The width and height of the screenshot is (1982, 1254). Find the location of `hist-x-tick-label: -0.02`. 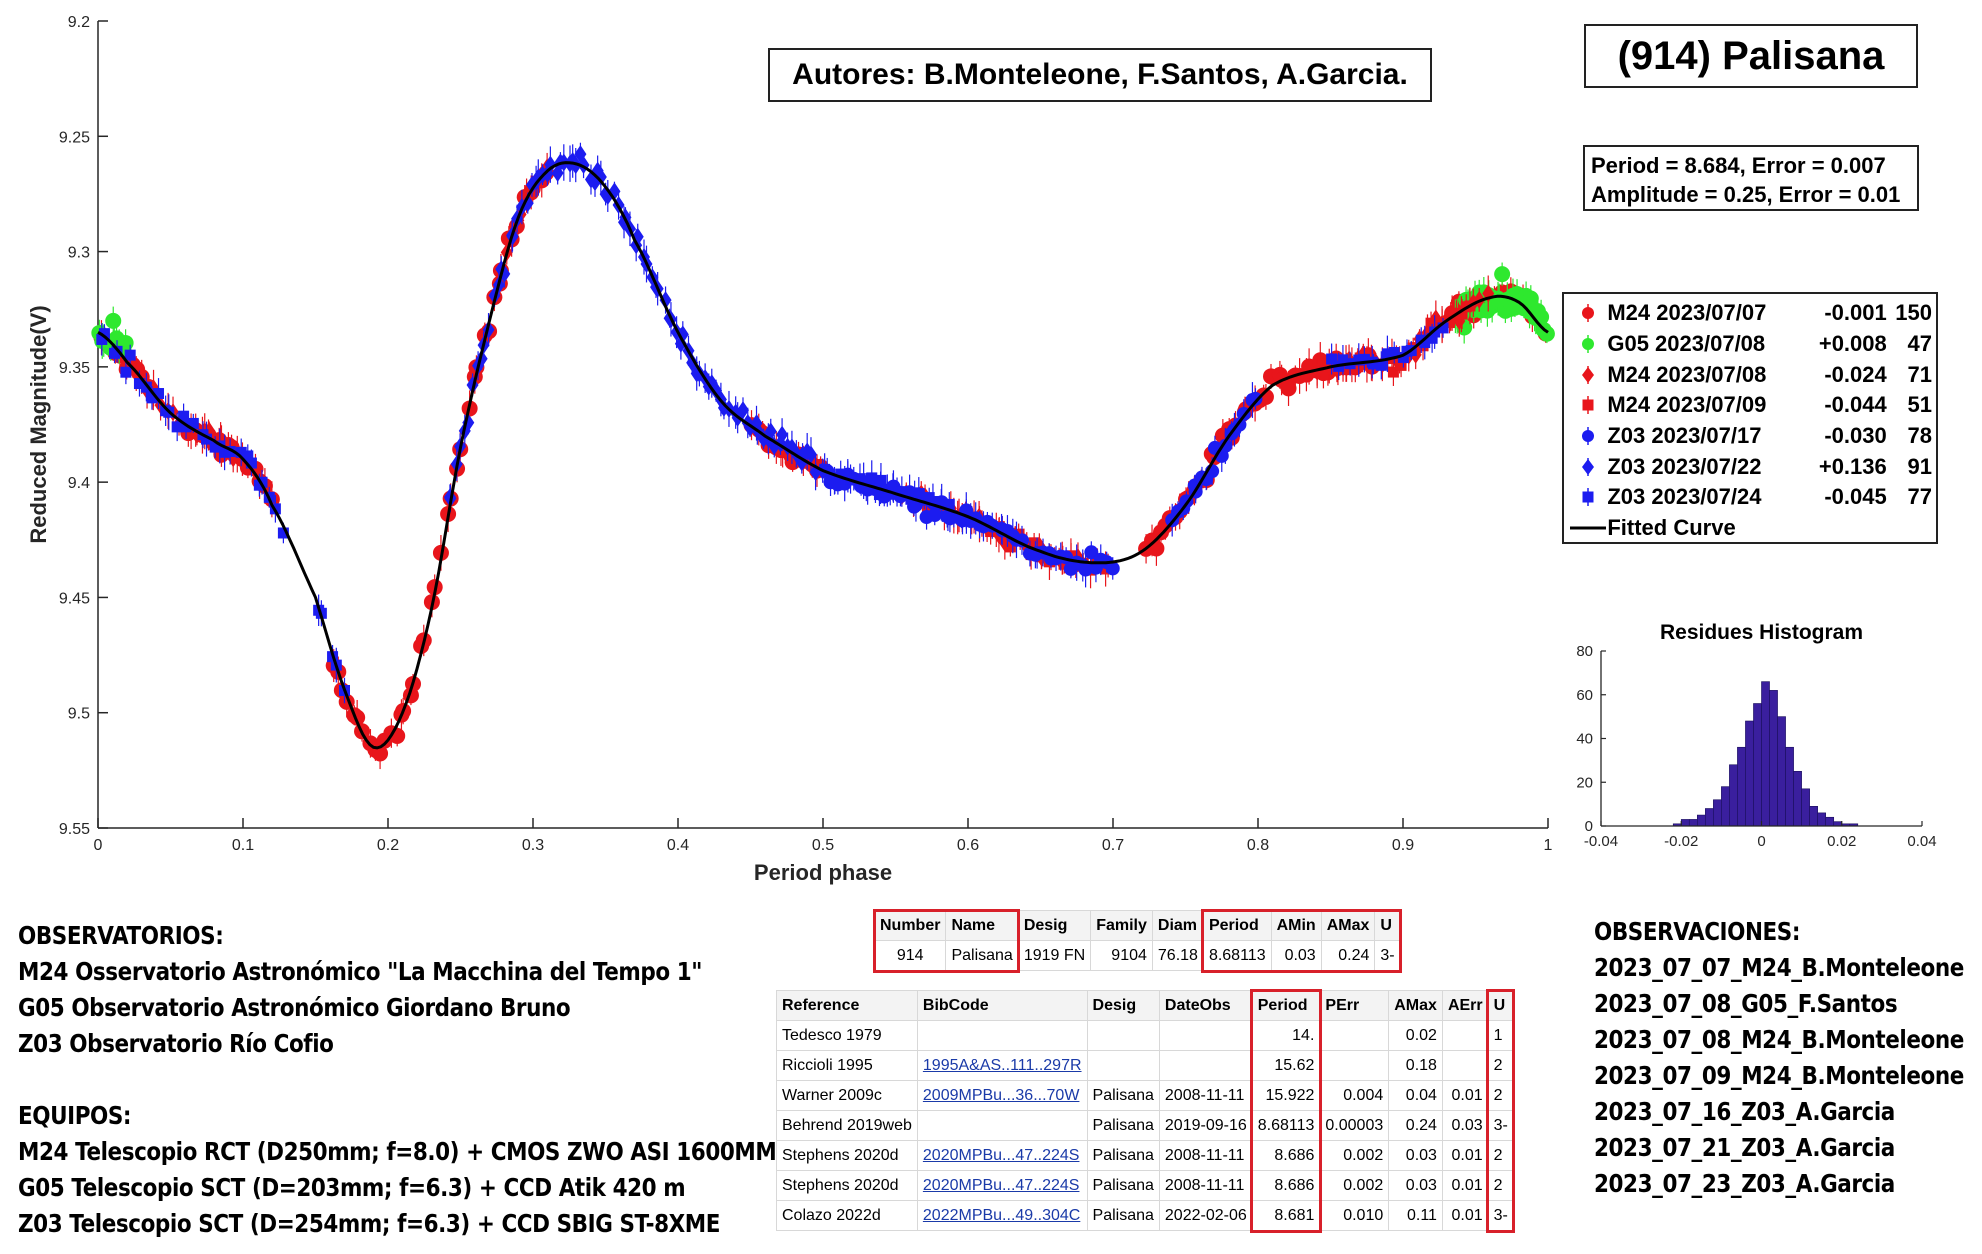

hist-x-tick-label: -0.02 is located at coordinates (1681, 841).